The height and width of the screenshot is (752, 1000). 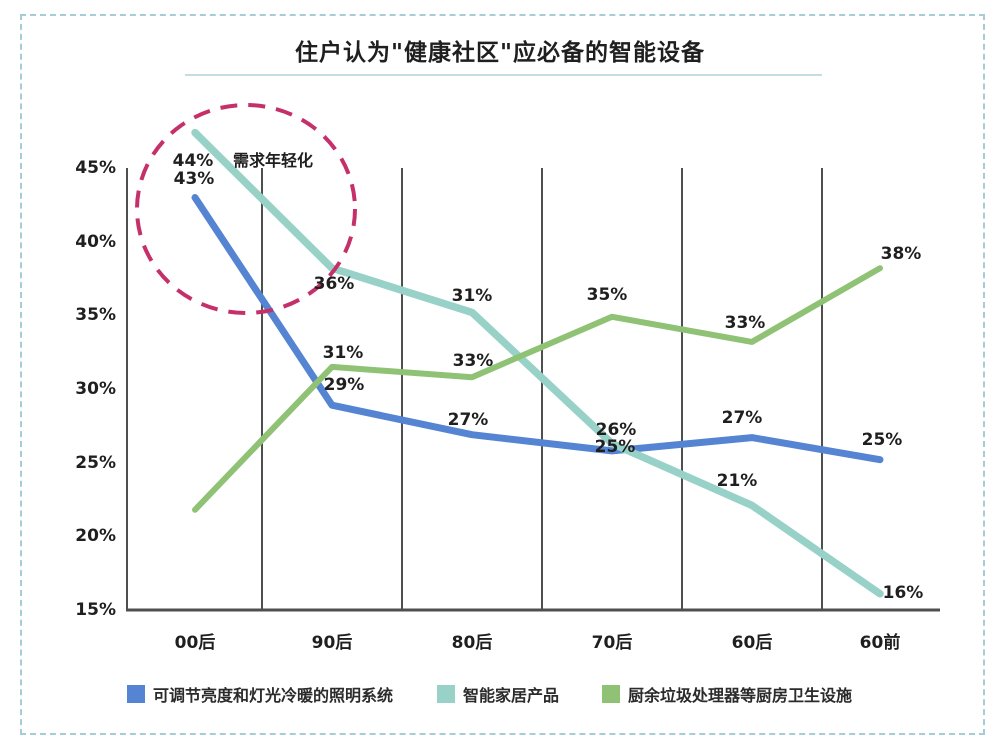 I want to click on legend-item-kitchen: 厨余垃圾处理器等厨房卫生设施, so click(x=727, y=694).